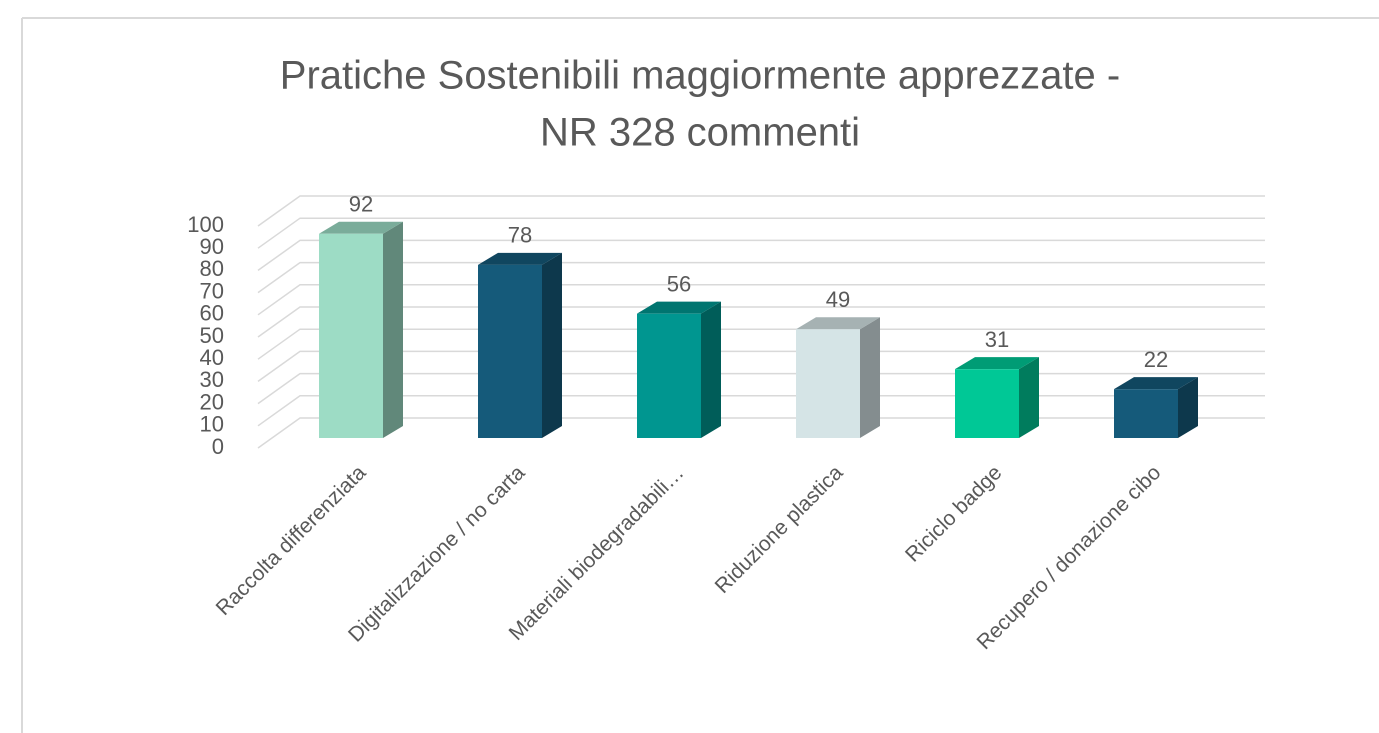  I want to click on value-label: 78, so click(520, 235).